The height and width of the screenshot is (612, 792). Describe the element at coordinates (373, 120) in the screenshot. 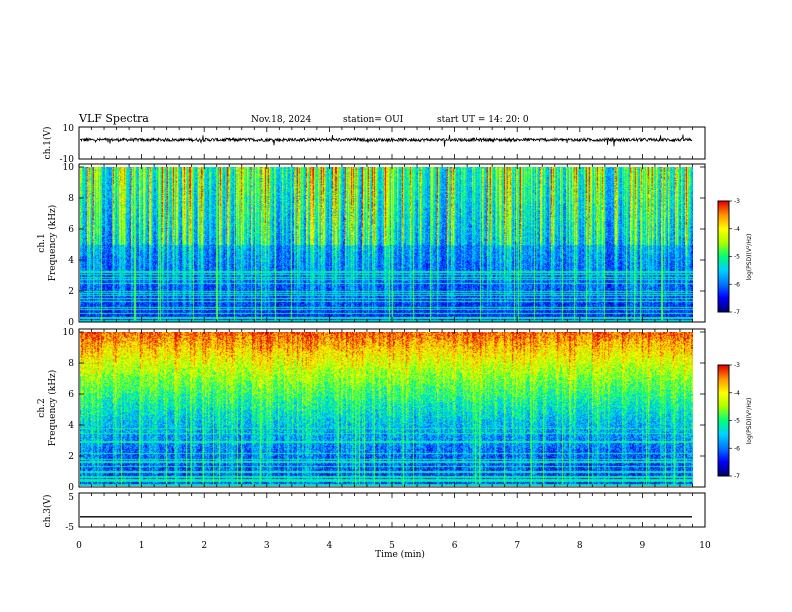

I see `station-label: station= OUI` at that location.